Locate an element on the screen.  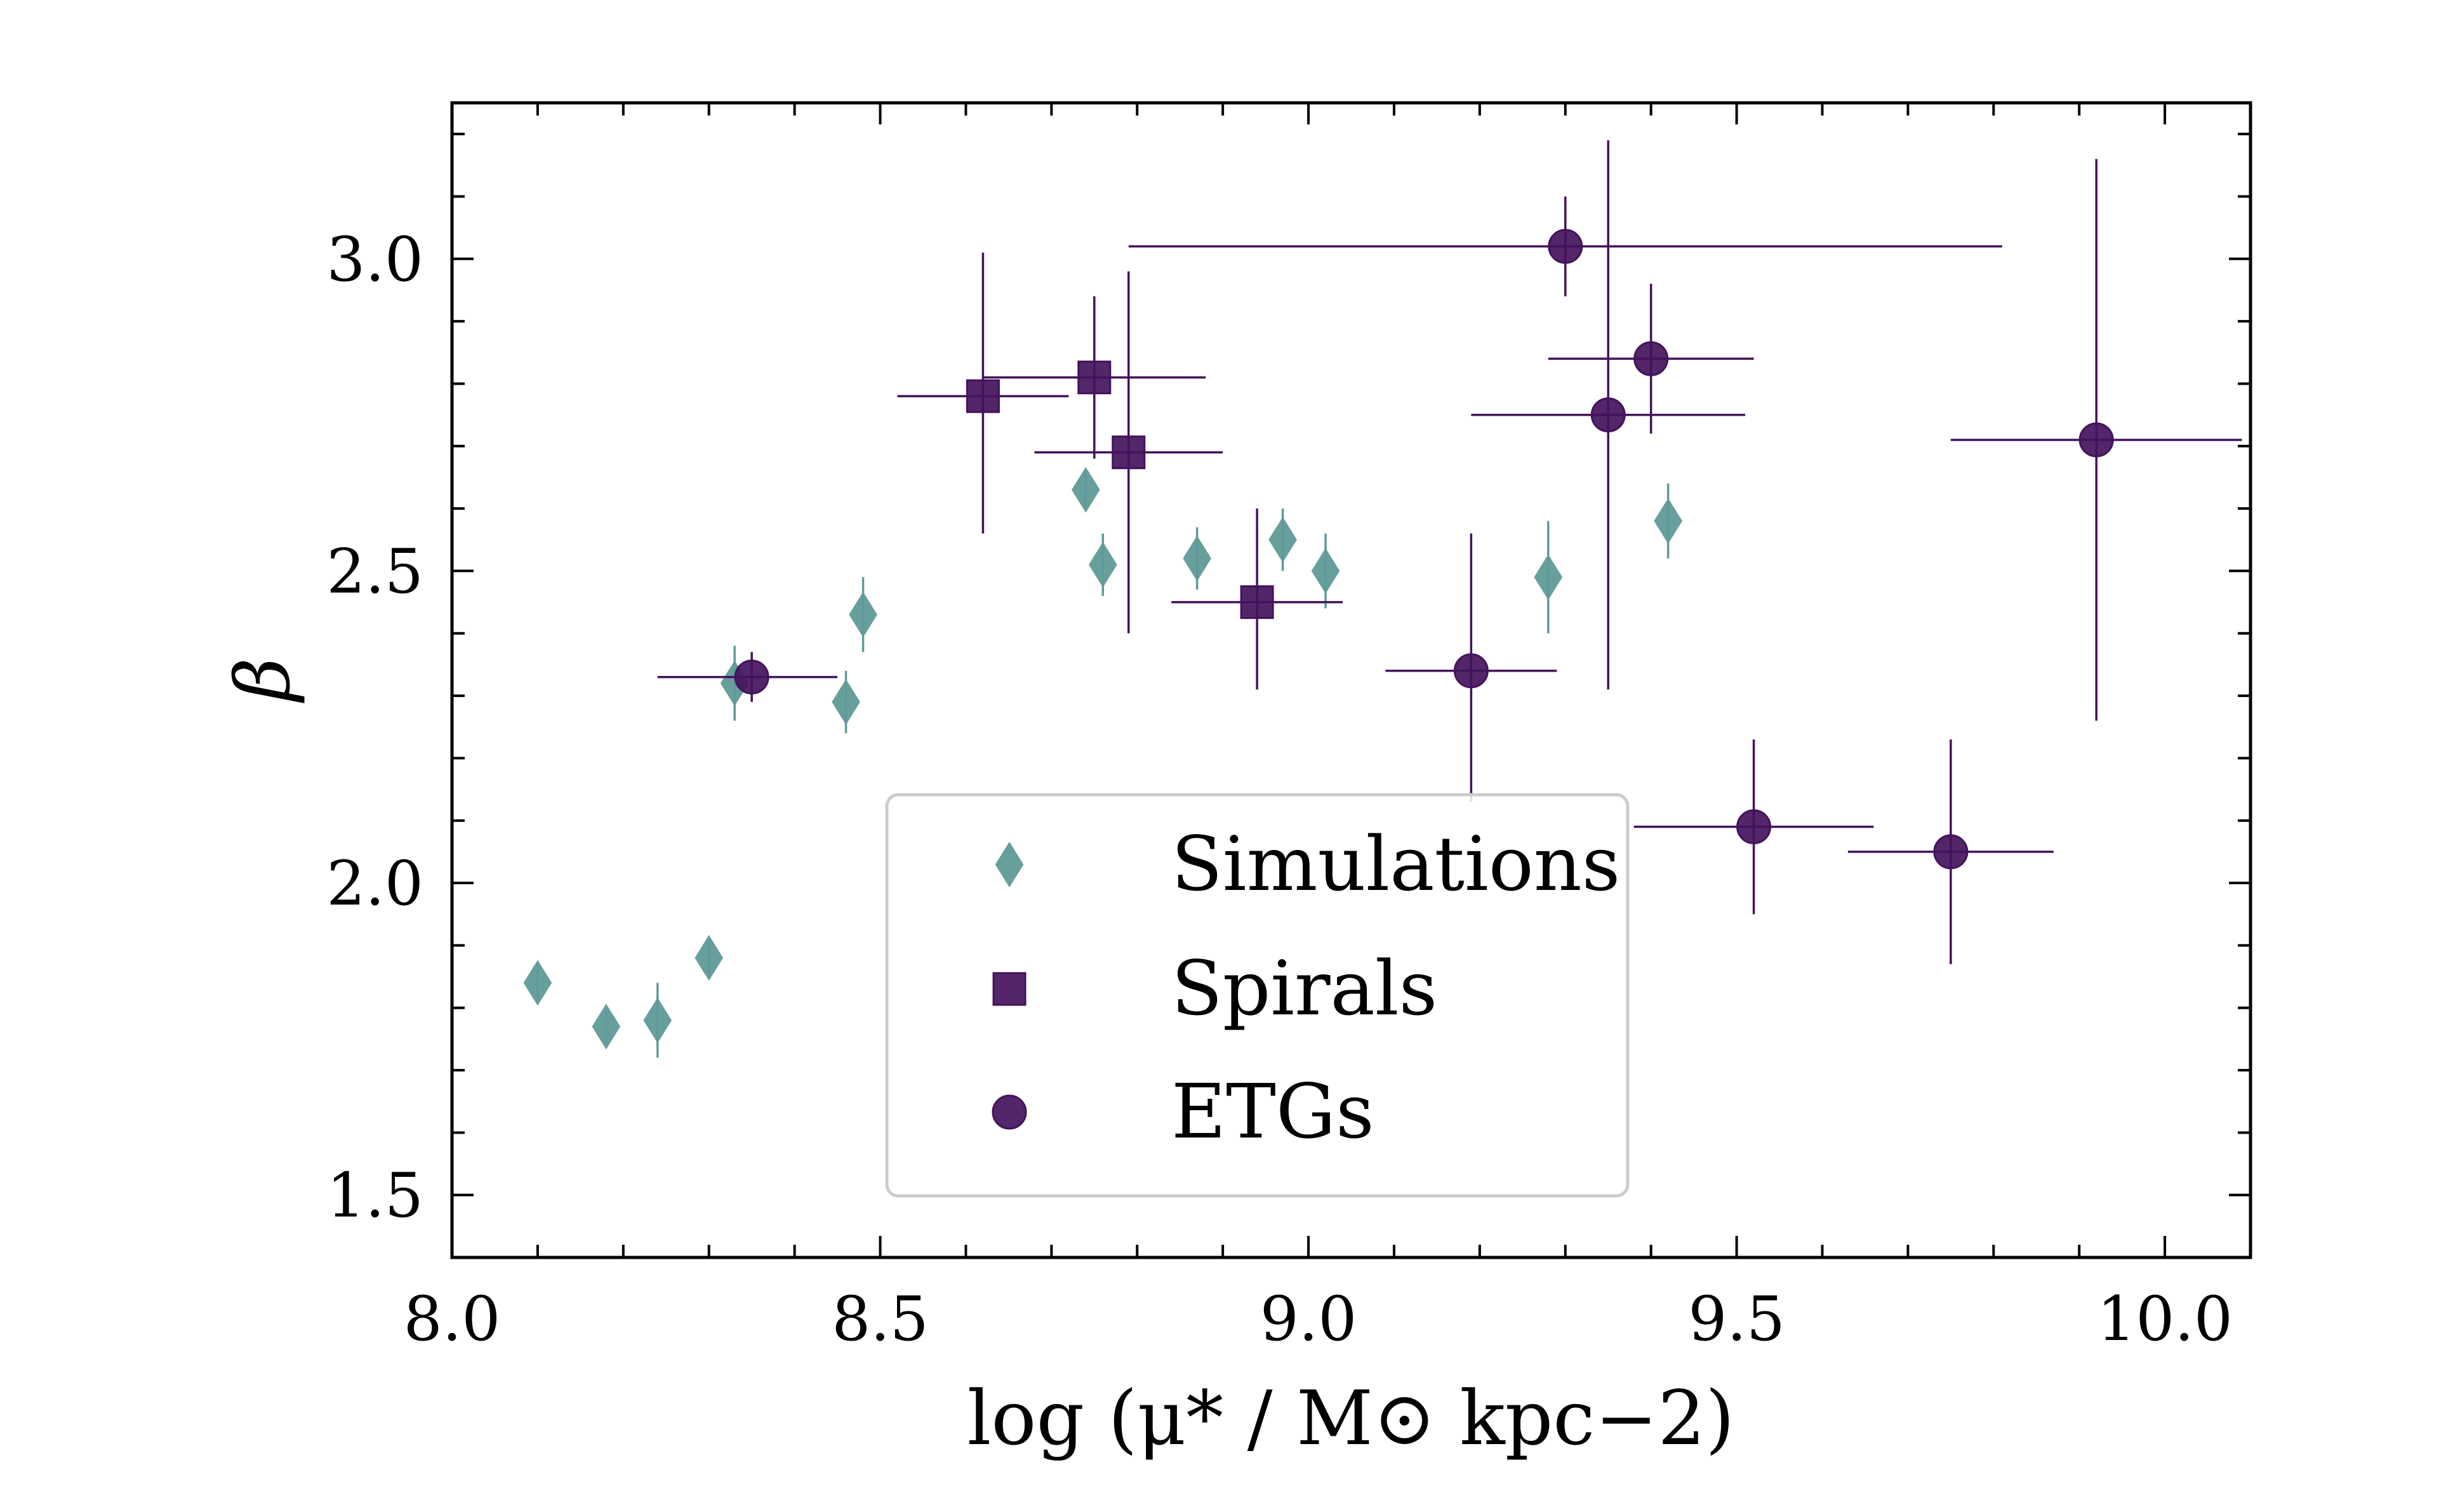
legend-box is located at coordinates (1258, 995).